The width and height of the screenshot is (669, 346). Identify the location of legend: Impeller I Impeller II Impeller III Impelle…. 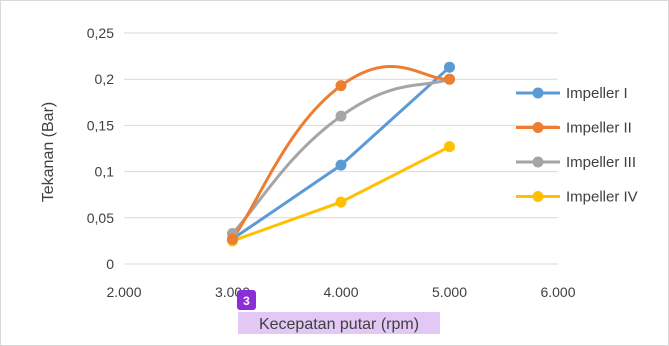
(577, 145).